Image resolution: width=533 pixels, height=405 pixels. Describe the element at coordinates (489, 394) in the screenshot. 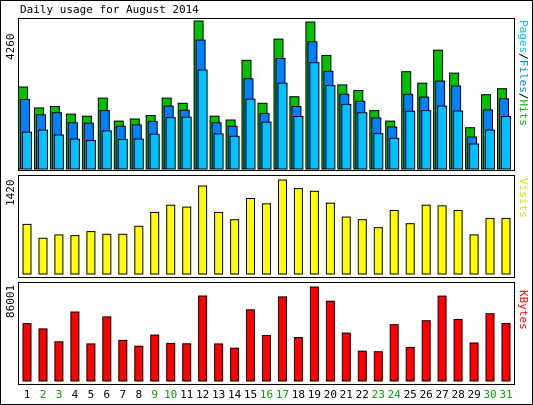

I see `x-tick-label-30: 30` at that location.